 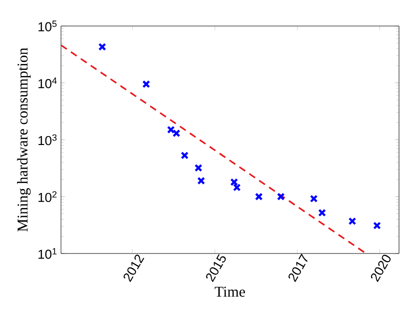 What do you see at coordinates (47, 83) in the screenshot?
I see `y-tick-label: 10$^{4}$` at bounding box center [47, 83].